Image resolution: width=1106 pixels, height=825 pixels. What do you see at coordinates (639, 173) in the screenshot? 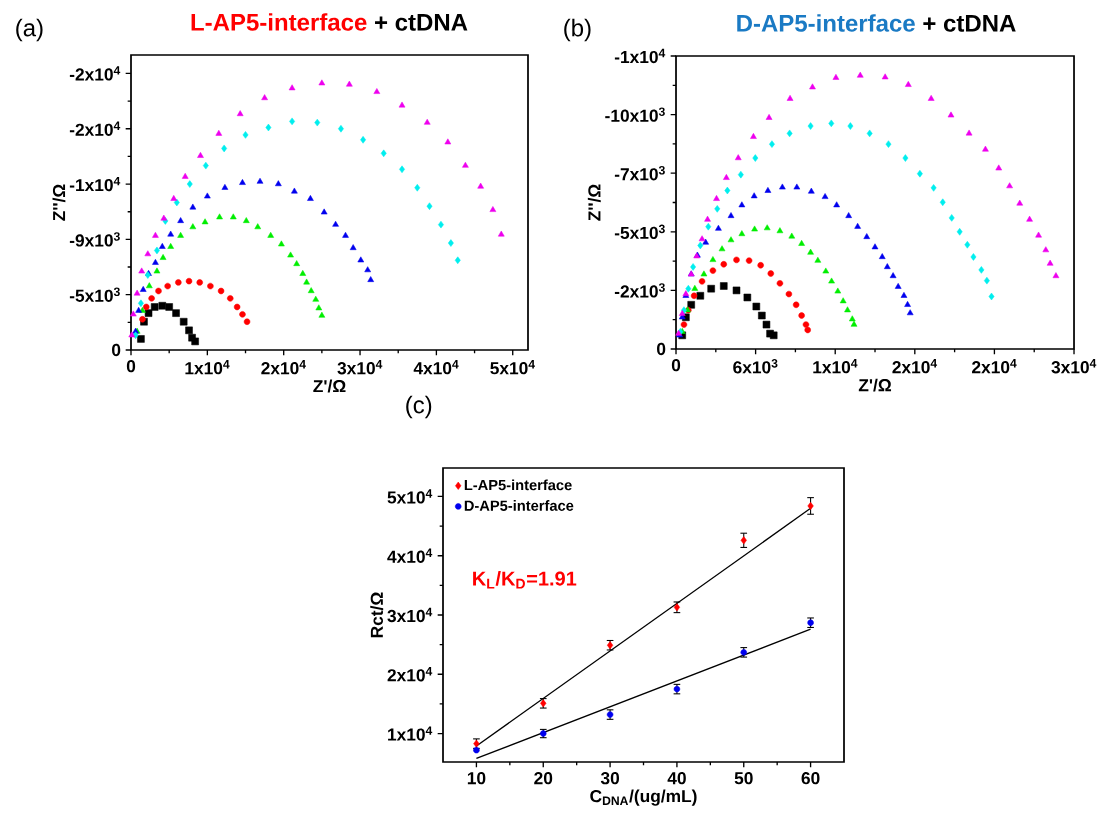
I see `y-tick-label: -7x10$^{3}$` at bounding box center [639, 173].